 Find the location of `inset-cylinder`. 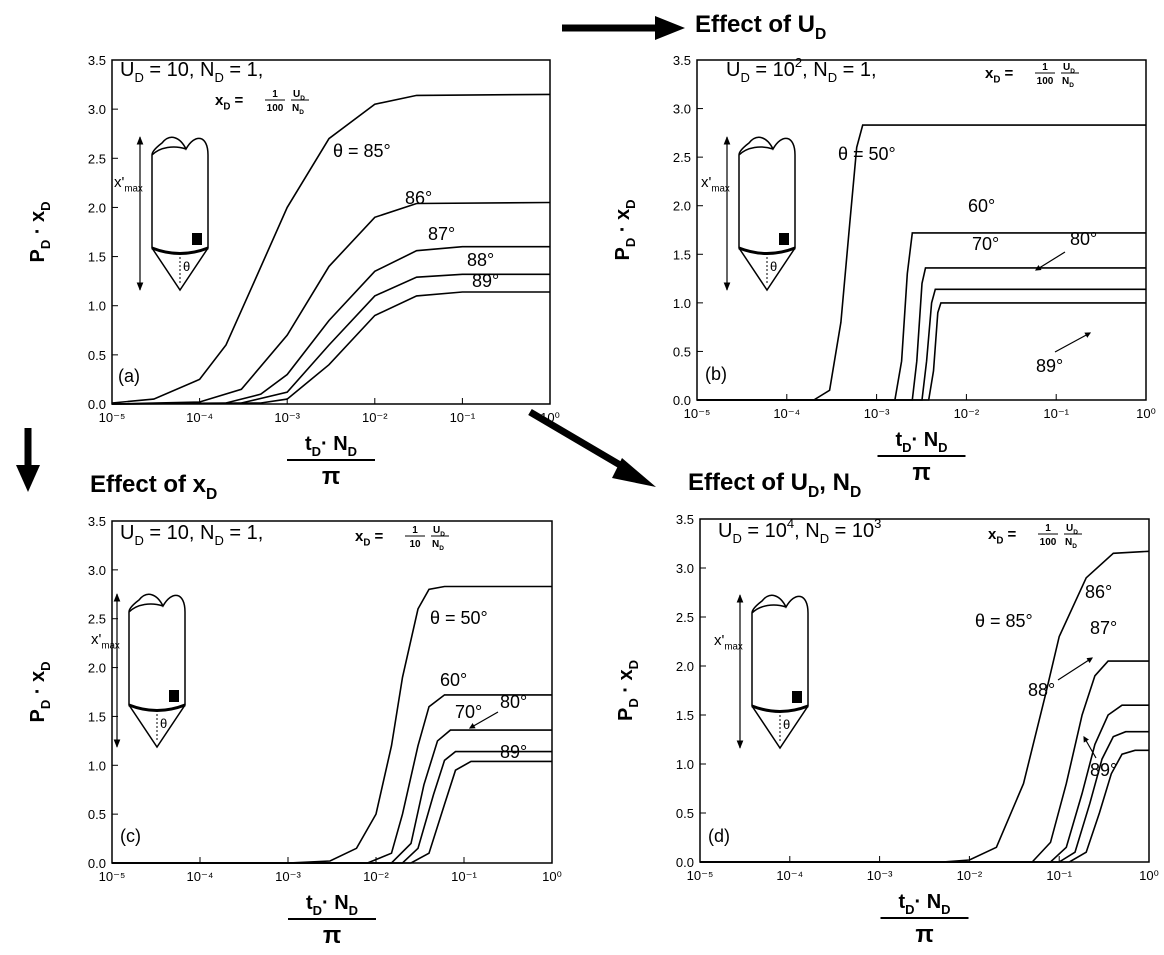

inset-cylinder is located at coordinates (780, 672).